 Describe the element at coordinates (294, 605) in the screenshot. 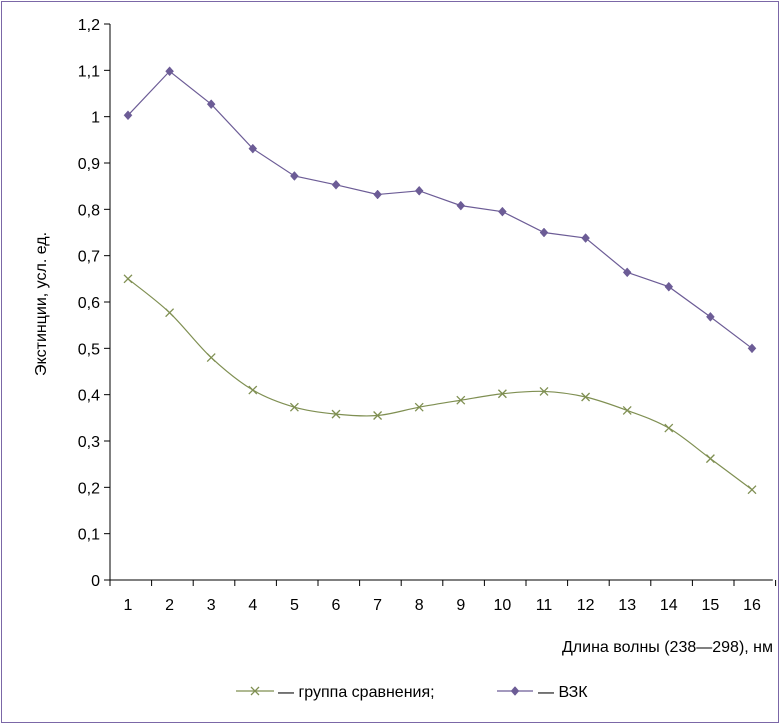

I see `x-tick-label: 5` at that location.